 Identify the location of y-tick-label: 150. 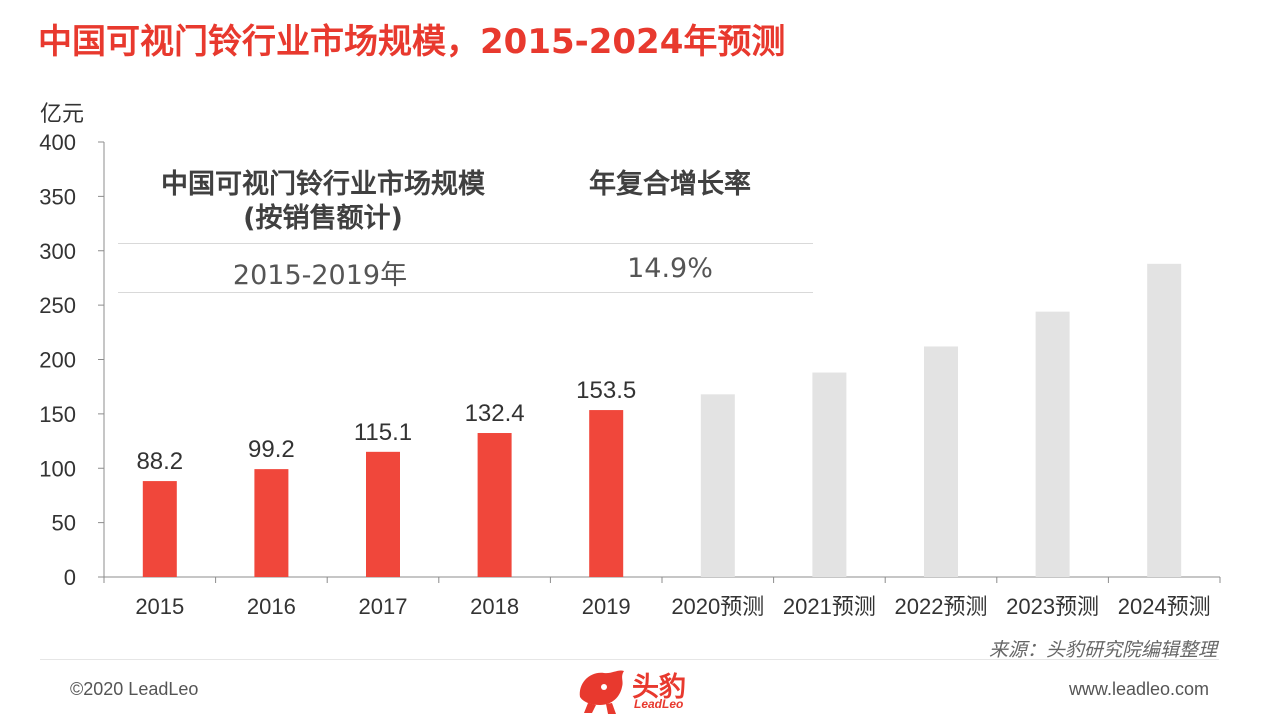
(57, 414).